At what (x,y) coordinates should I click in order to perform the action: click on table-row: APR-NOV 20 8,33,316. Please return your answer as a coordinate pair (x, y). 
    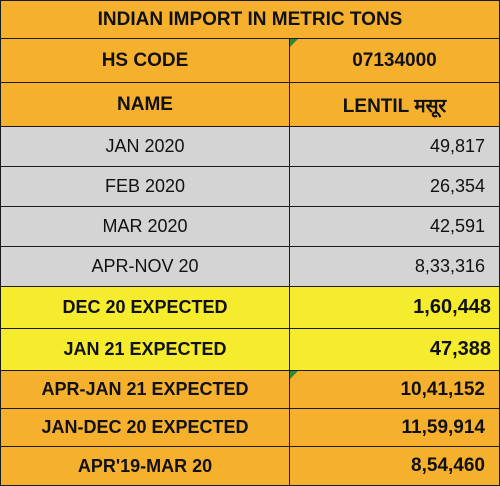
    Looking at the image, I should click on (250, 267).